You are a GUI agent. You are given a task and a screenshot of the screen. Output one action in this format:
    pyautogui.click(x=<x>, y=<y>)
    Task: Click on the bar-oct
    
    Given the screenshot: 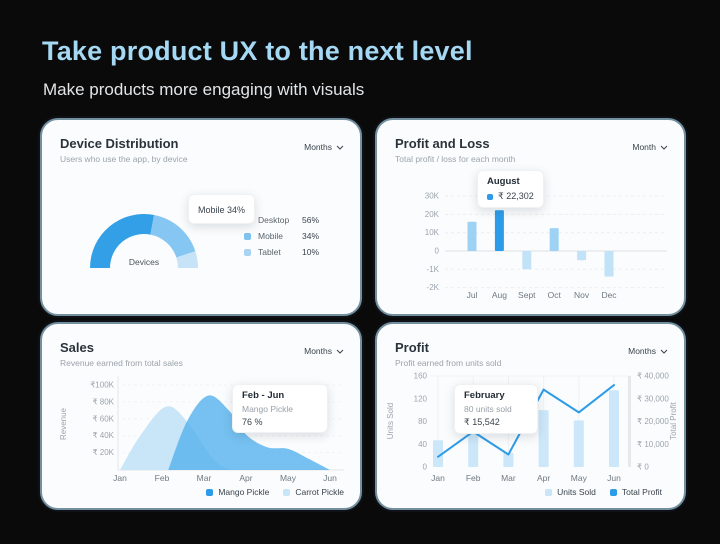 What is the action you would take?
    pyautogui.click(x=554, y=239)
    